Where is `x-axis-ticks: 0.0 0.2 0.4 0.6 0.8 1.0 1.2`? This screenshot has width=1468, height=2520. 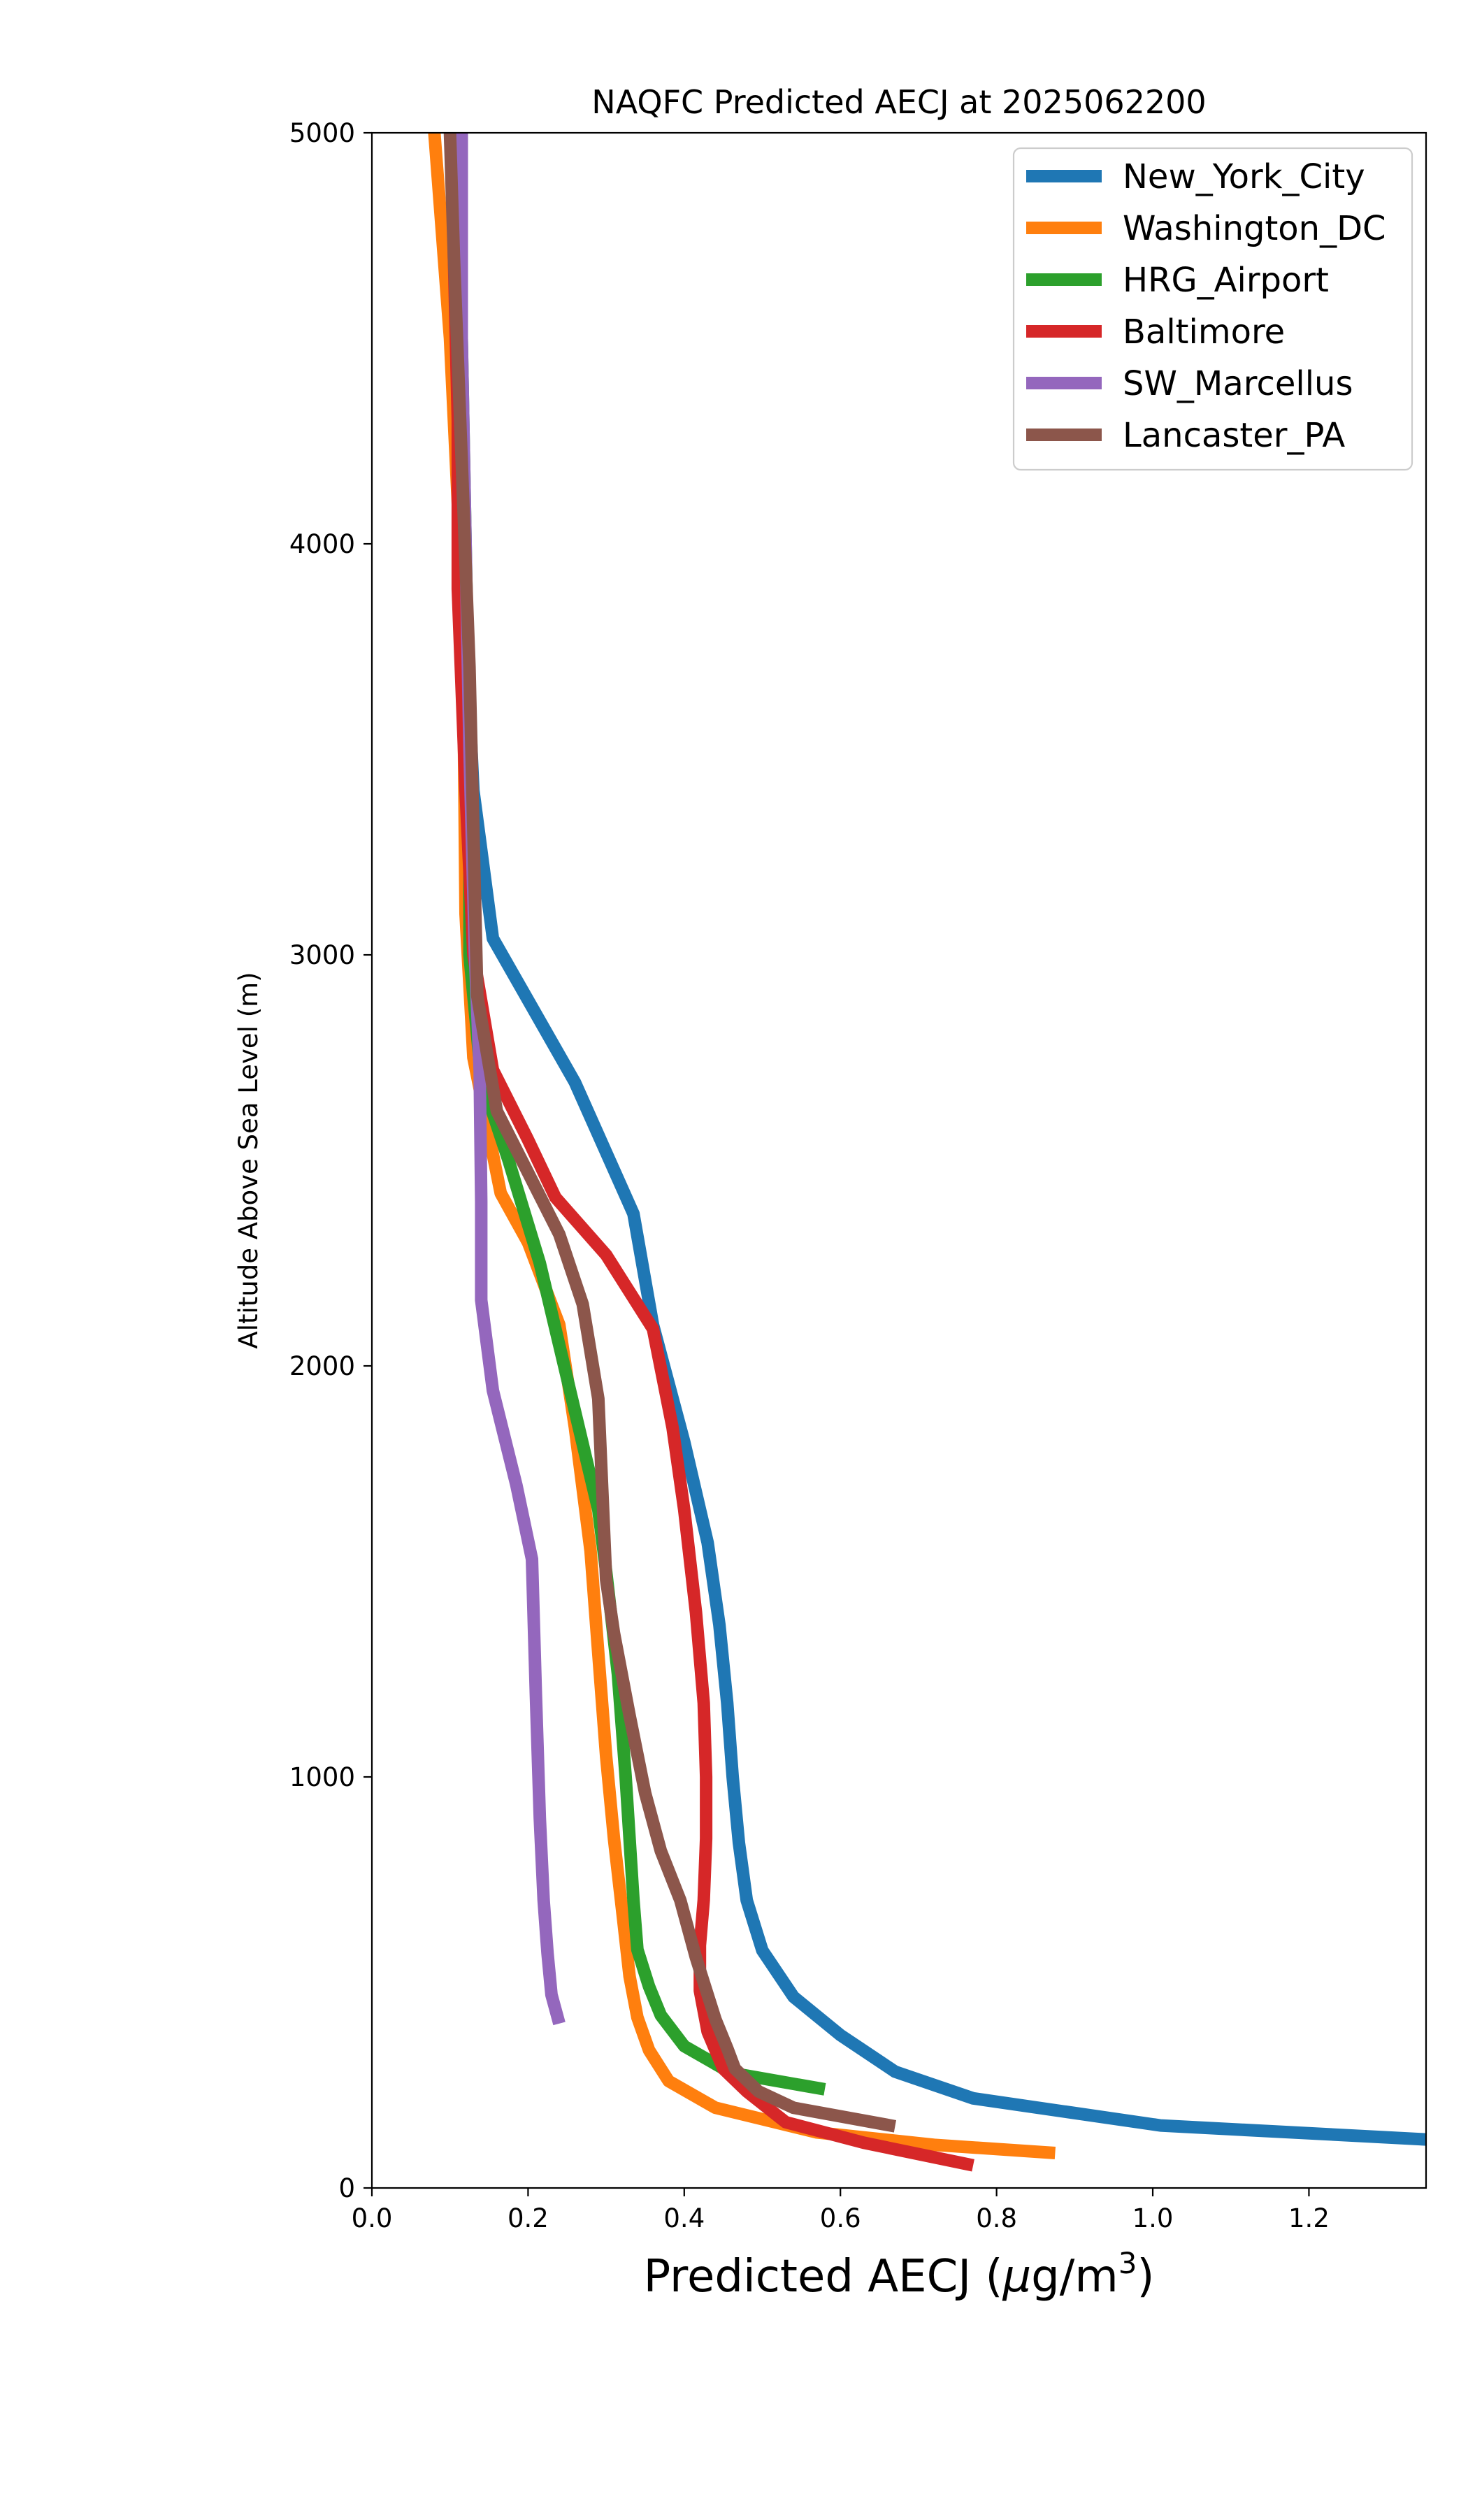 x-axis-ticks: 0.0 0.2 0.4 0.6 0.8 1.0 1.2 is located at coordinates (841, 2210).